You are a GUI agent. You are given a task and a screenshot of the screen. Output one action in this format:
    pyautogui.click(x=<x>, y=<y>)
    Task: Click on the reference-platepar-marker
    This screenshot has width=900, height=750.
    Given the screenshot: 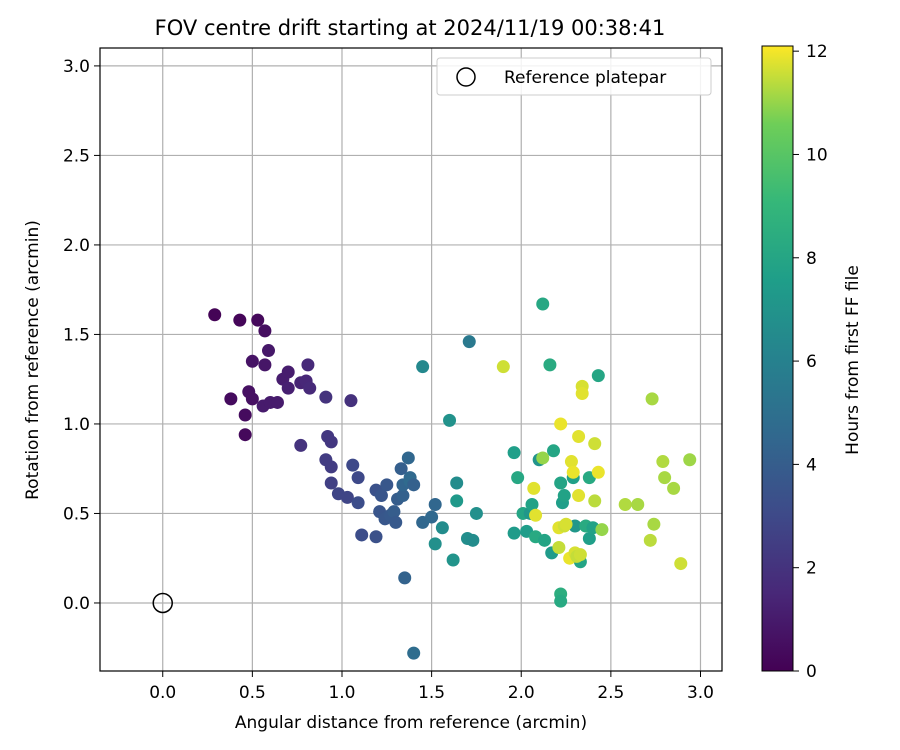 What is the action you would take?
    pyautogui.click(x=162, y=603)
    